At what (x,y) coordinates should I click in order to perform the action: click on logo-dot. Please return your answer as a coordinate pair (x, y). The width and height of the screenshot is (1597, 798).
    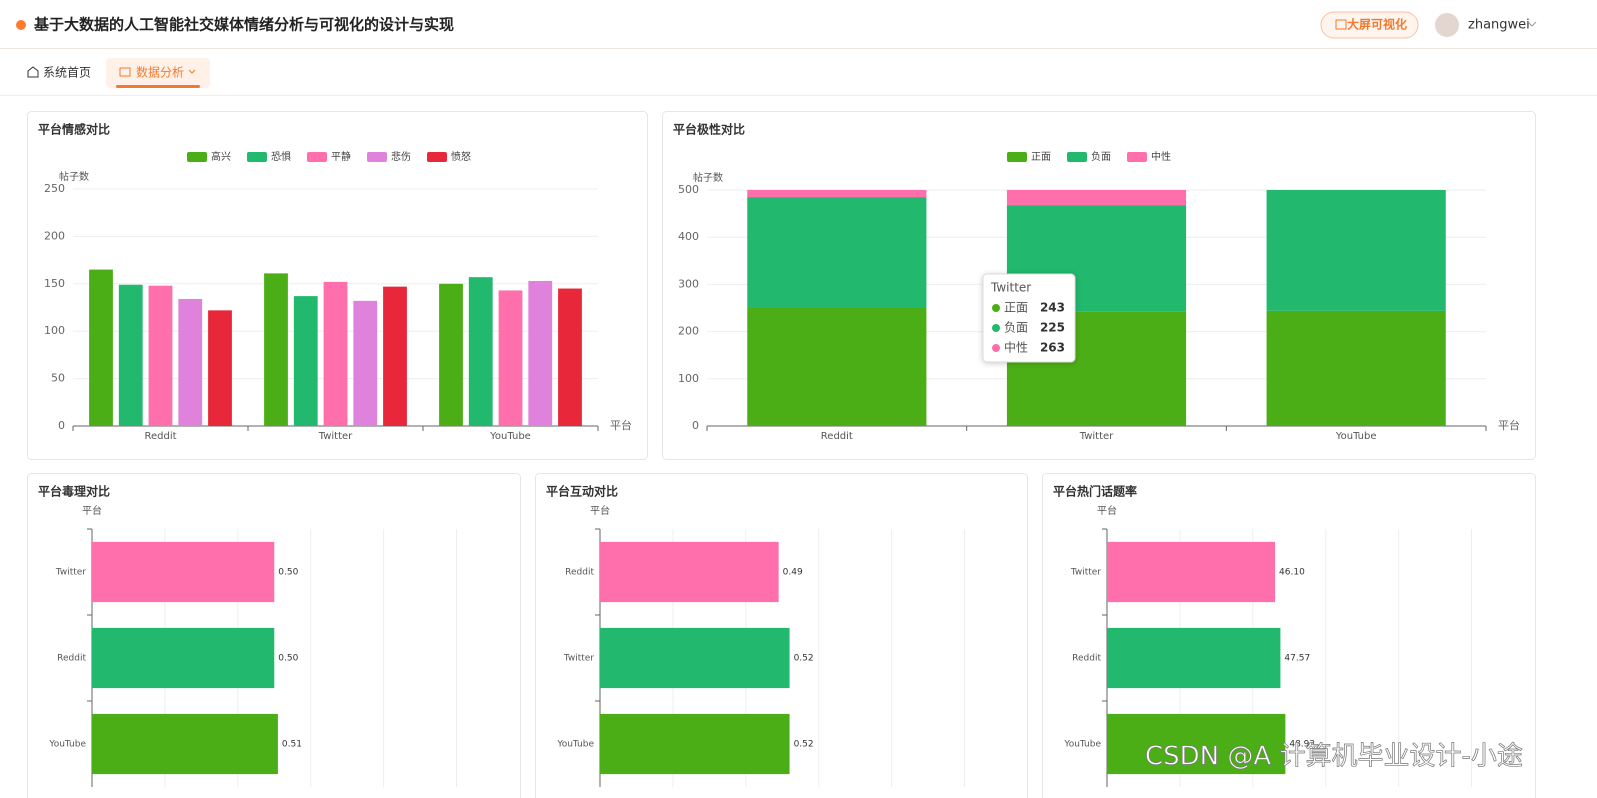
    Looking at the image, I should click on (21, 25).